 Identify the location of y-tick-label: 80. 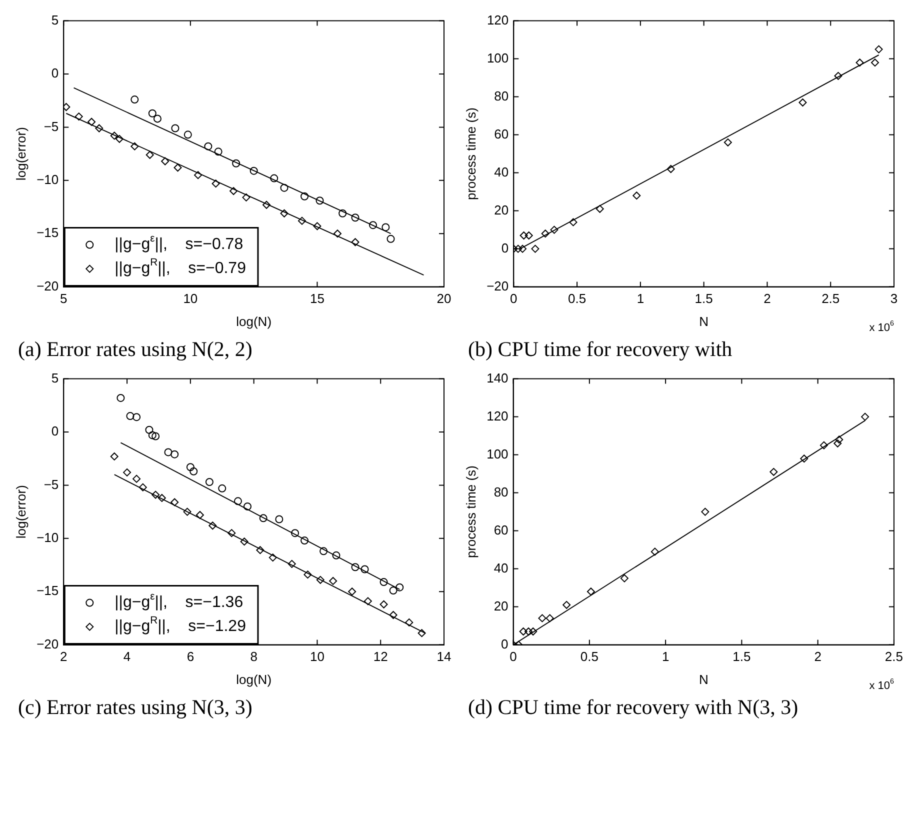
(501, 96).